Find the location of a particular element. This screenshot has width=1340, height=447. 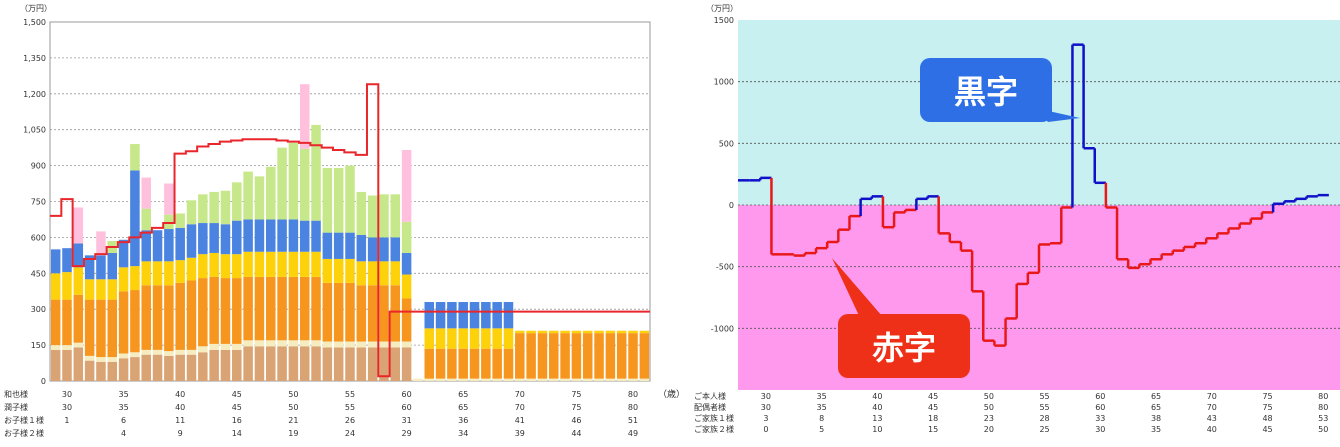

right-y-tick: 500 is located at coordinates (726, 143).